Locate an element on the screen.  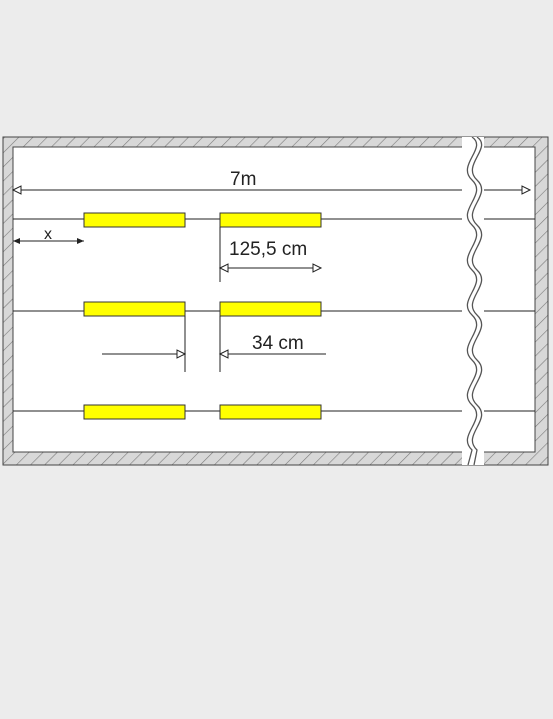
tube-length-label: 125,5 cm is located at coordinates (268, 249).